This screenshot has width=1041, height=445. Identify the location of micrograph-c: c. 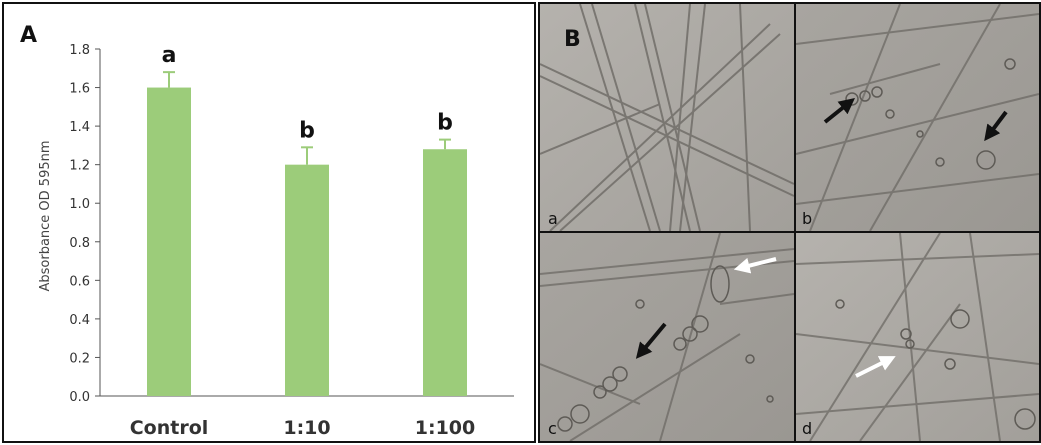
(667, 337).